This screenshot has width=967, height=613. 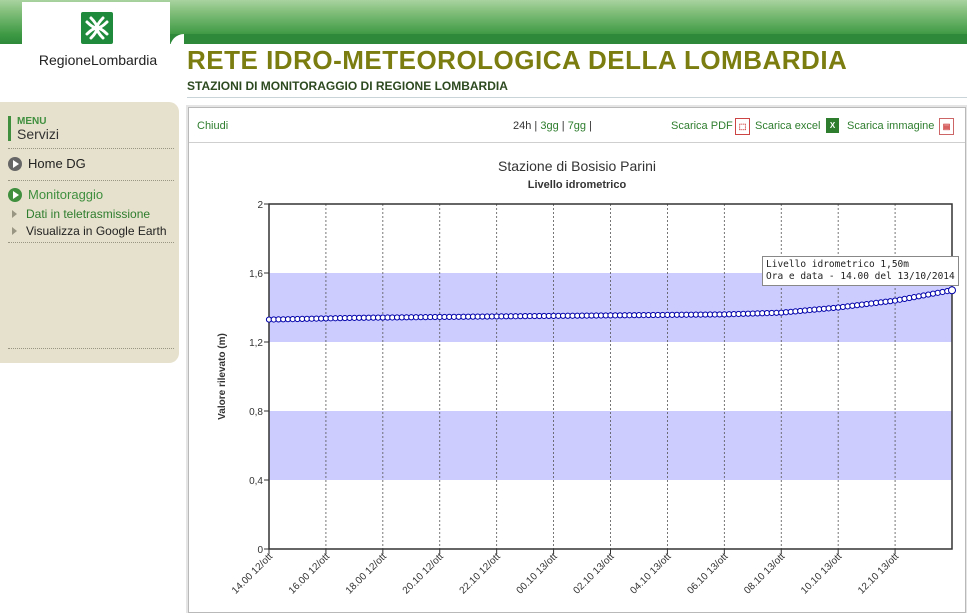 I want to click on x-tick-label: 16.00 12/ott, so click(x=309, y=573).